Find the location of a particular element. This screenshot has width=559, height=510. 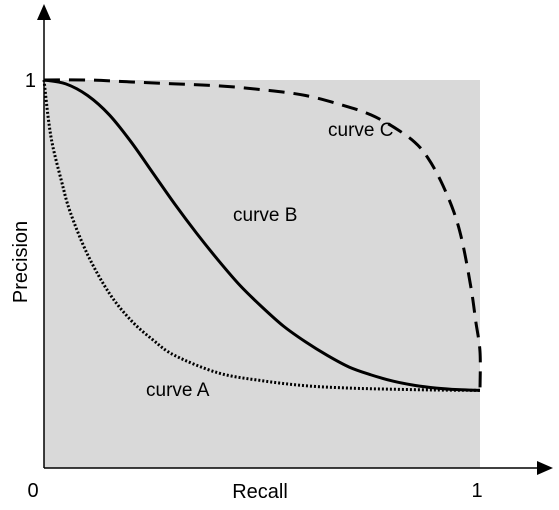

curve-a-label: curve A is located at coordinates (178, 390).